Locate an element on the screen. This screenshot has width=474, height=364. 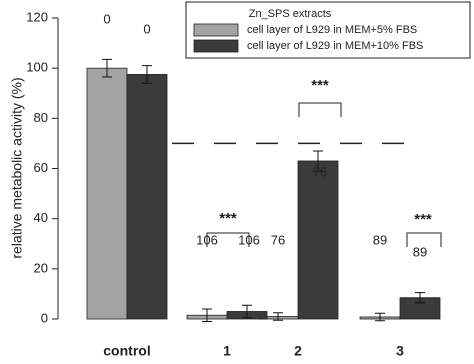
y-tick-label: 80 is located at coordinates (41, 117).